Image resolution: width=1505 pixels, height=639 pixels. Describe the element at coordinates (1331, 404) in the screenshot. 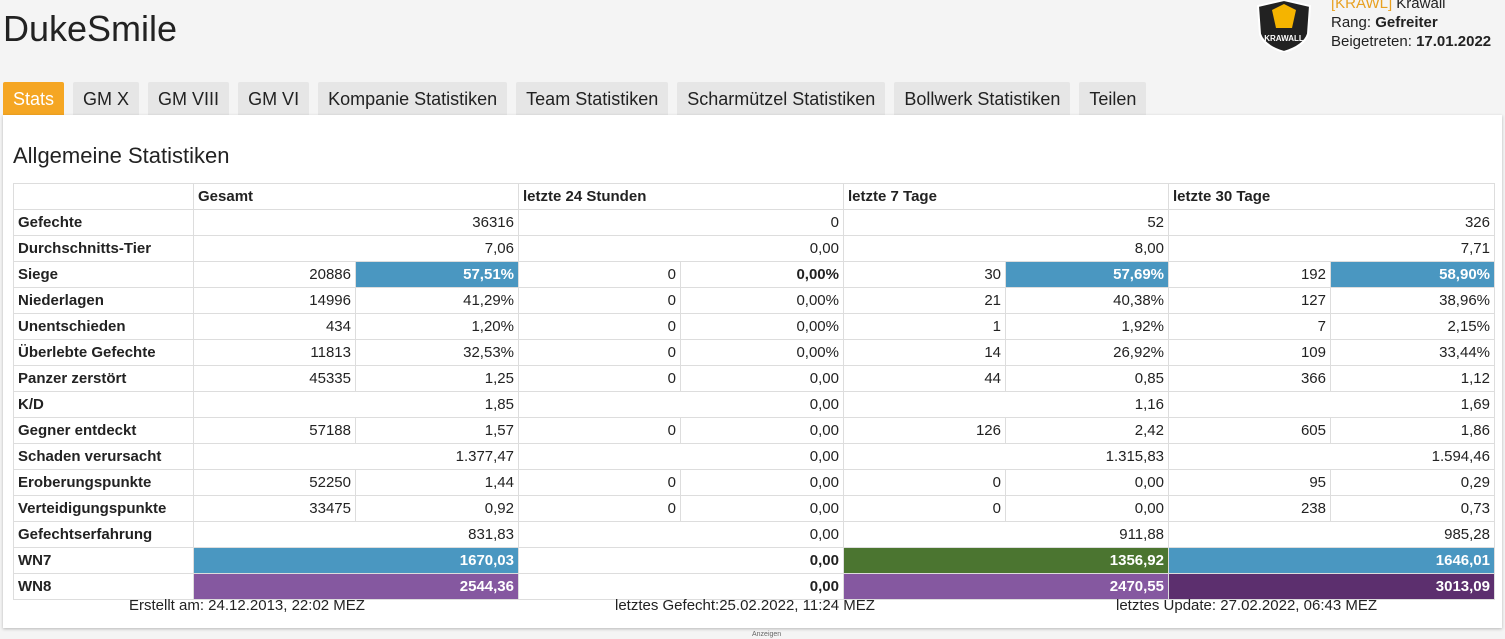

I see `stat-cell: 1,69` at that location.